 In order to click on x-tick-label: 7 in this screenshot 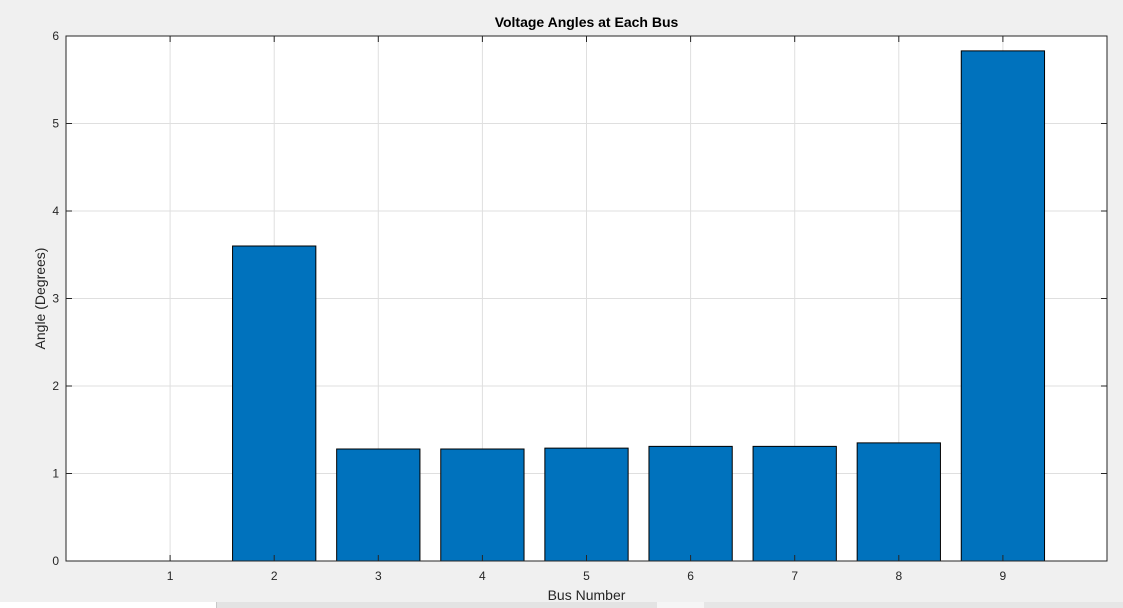, I will do `click(794, 576)`.